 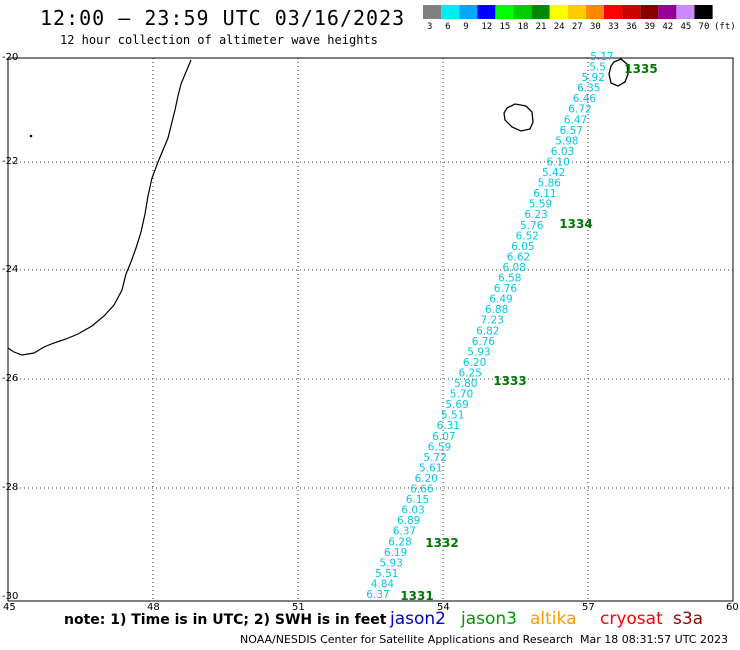 I want to click on color-scale-label: 18, so click(x=523, y=27).